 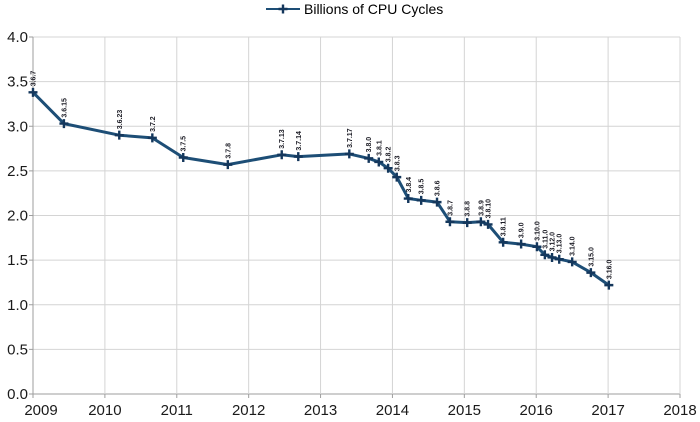 I want to click on data-point-label: 3.6.7, so click(x=34, y=79).